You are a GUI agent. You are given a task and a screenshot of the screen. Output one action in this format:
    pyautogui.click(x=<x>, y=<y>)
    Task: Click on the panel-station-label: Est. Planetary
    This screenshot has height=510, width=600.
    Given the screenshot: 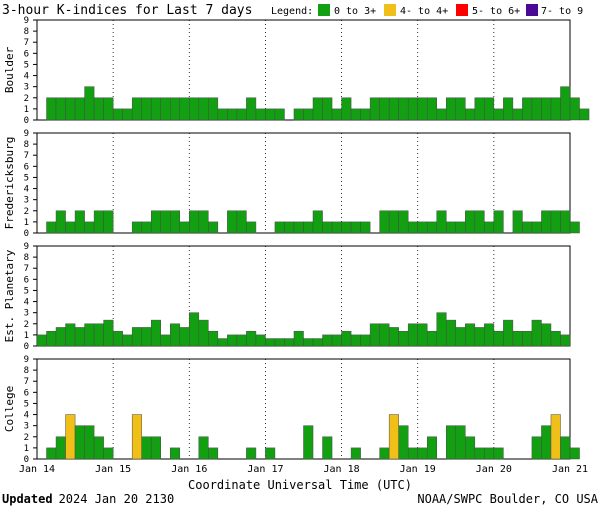 What is the action you would take?
    pyautogui.click(x=9, y=295)
    